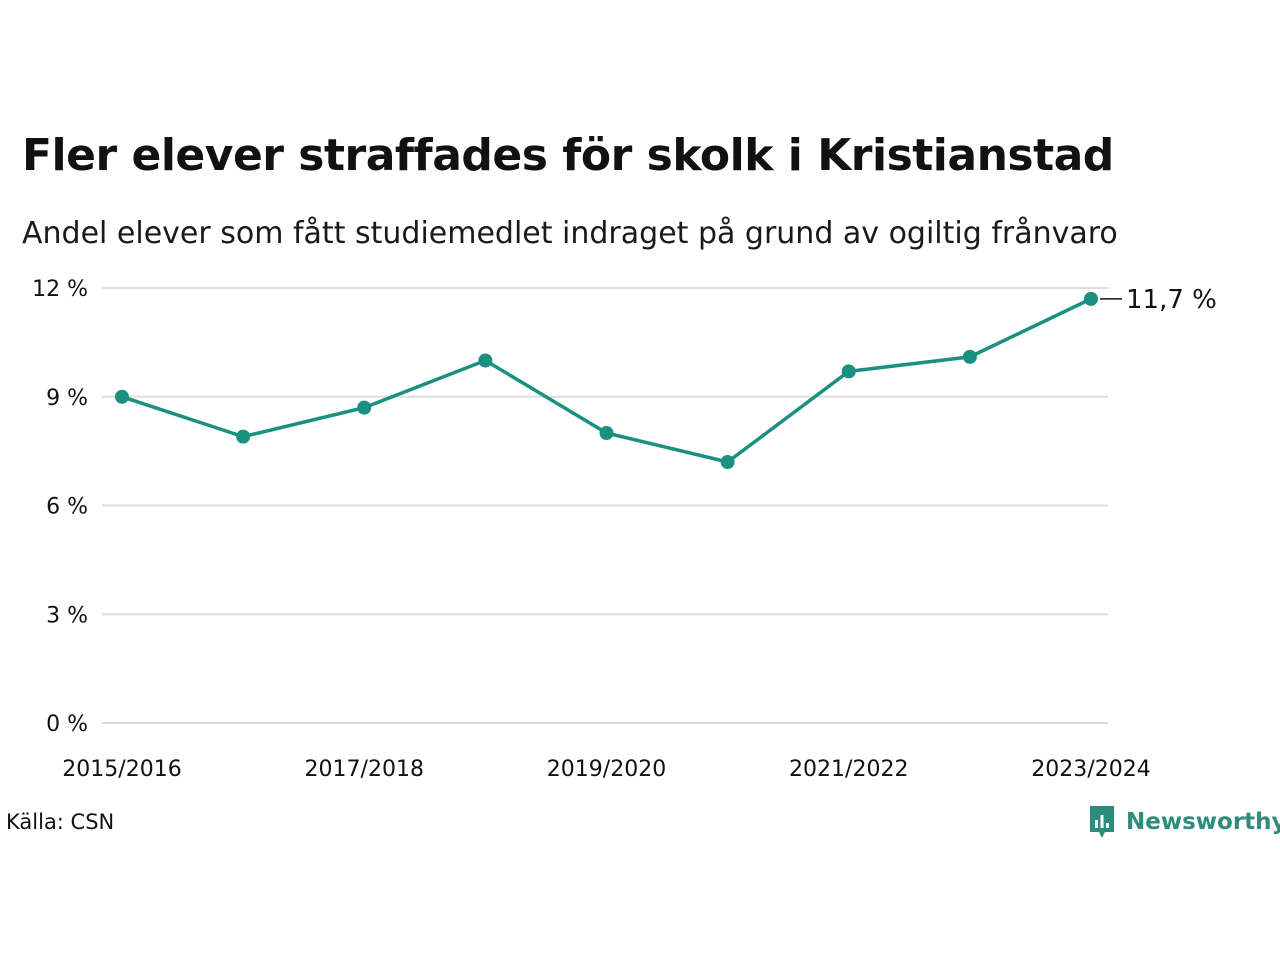  I want to click on x-tick-label: 2015/2016, so click(121, 769).